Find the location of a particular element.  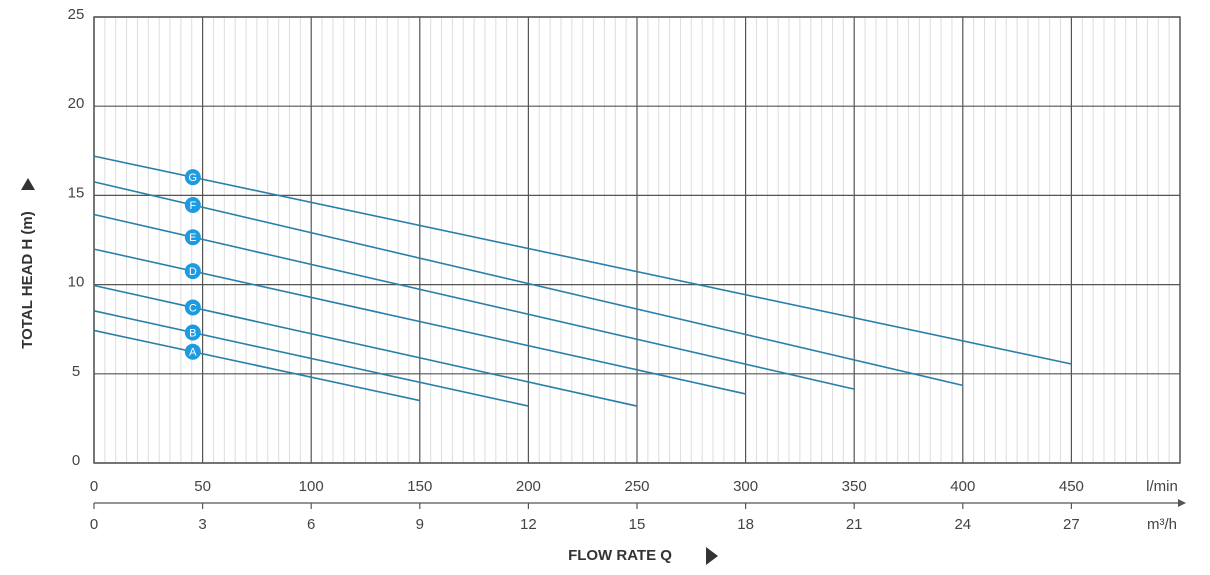

y-tick-label: 5 is located at coordinates (76, 371).